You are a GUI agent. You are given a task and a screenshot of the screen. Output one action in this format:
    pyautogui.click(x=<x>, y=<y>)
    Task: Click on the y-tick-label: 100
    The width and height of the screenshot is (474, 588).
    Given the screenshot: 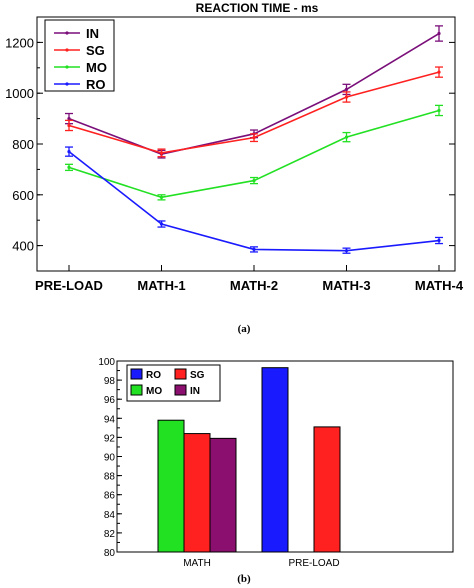 What is the action you would take?
    pyautogui.click(x=106, y=362)
    